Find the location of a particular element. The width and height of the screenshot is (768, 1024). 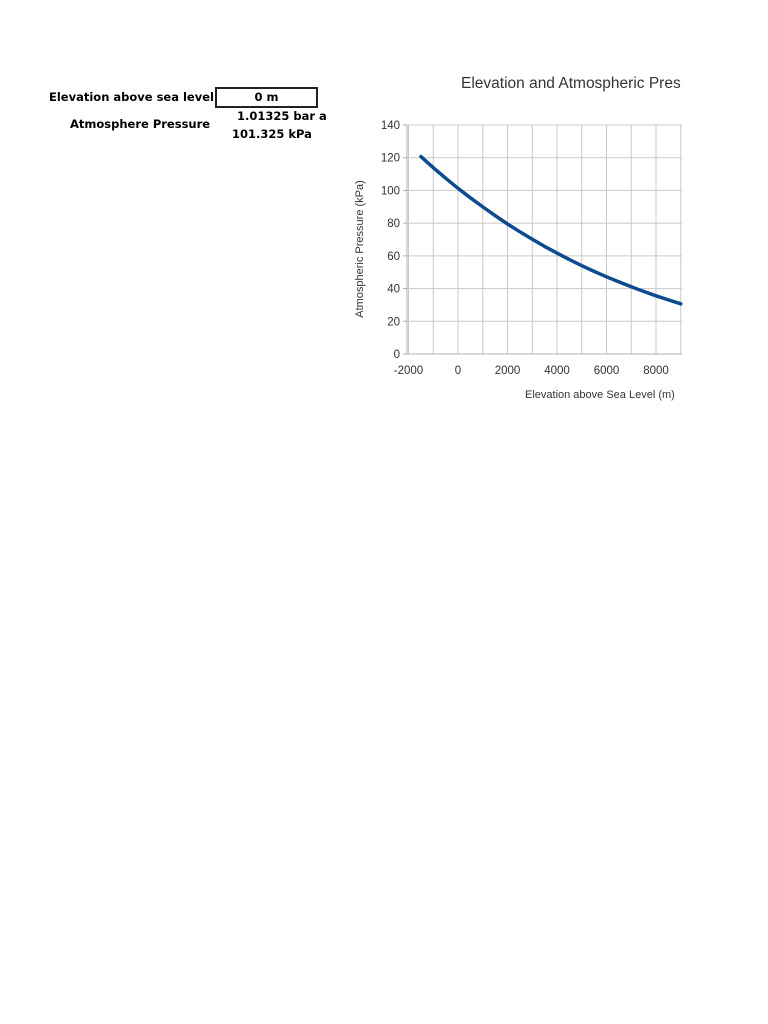

y-tick-label: 60 is located at coordinates (393, 257).